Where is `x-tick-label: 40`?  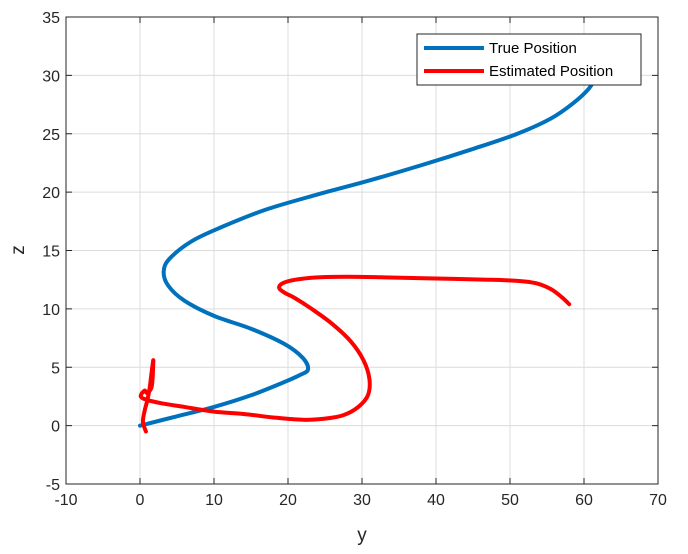 x-tick-label: 40 is located at coordinates (436, 500).